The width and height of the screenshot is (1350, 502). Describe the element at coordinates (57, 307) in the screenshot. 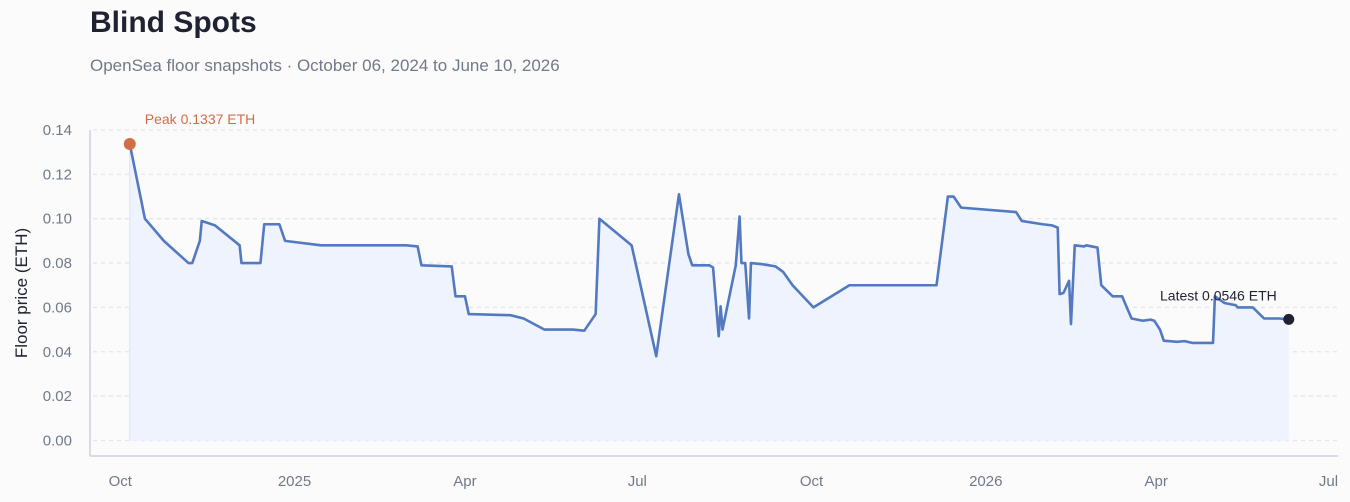

I see `y-tick-label: 0.06` at that location.